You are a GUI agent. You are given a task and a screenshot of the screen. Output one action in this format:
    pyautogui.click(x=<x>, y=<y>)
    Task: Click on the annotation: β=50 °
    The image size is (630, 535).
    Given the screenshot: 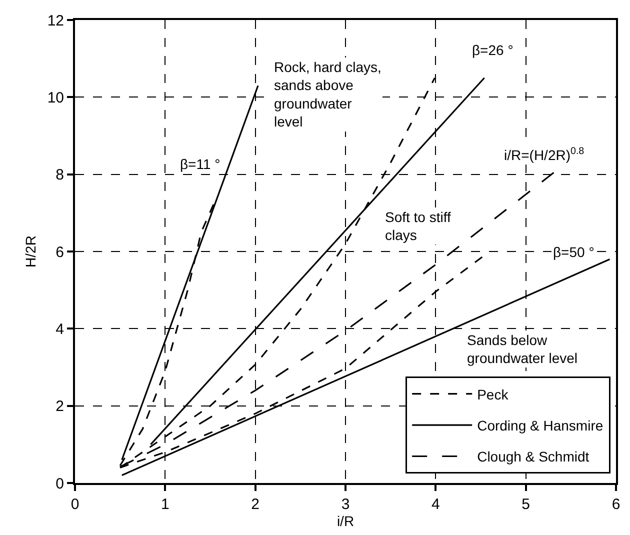 What is the action you would take?
    pyautogui.click(x=573, y=252)
    